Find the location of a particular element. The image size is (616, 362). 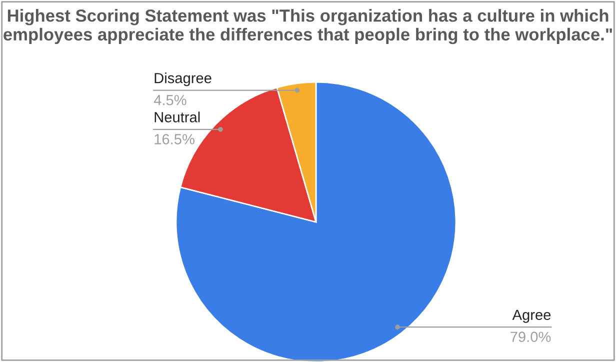

data-label: 16.5% is located at coordinates (174, 139).